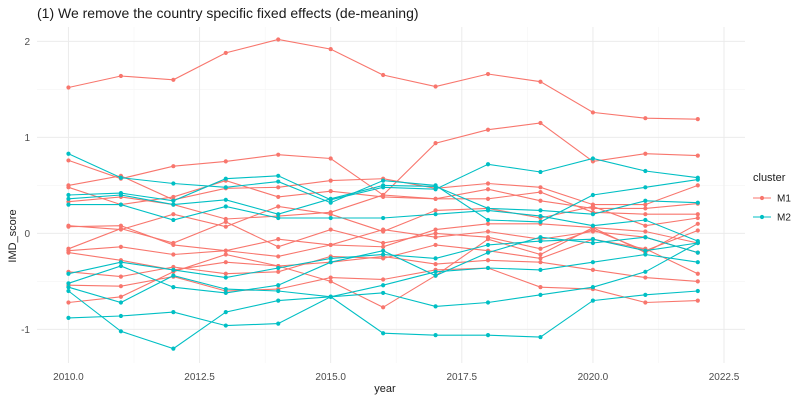  What do you see at coordinates (330, 377) in the screenshot?
I see `x-tick-label: 2015.0` at bounding box center [330, 377].